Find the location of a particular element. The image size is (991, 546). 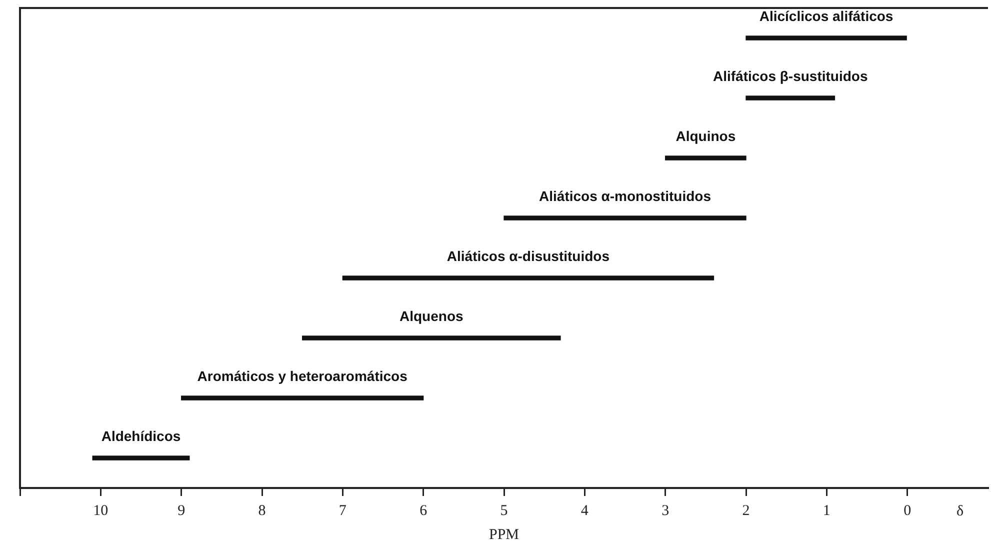

x-tick-label: 8 is located at coordinates (262, 510).